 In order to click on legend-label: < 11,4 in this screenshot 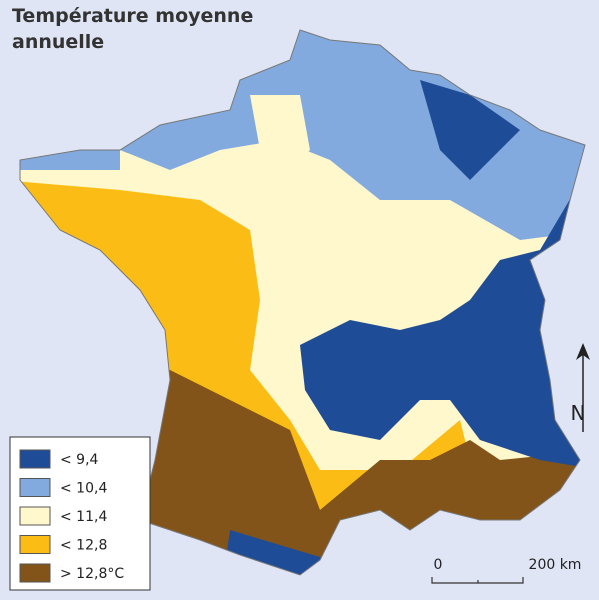, I will do `click(83, 517)`.